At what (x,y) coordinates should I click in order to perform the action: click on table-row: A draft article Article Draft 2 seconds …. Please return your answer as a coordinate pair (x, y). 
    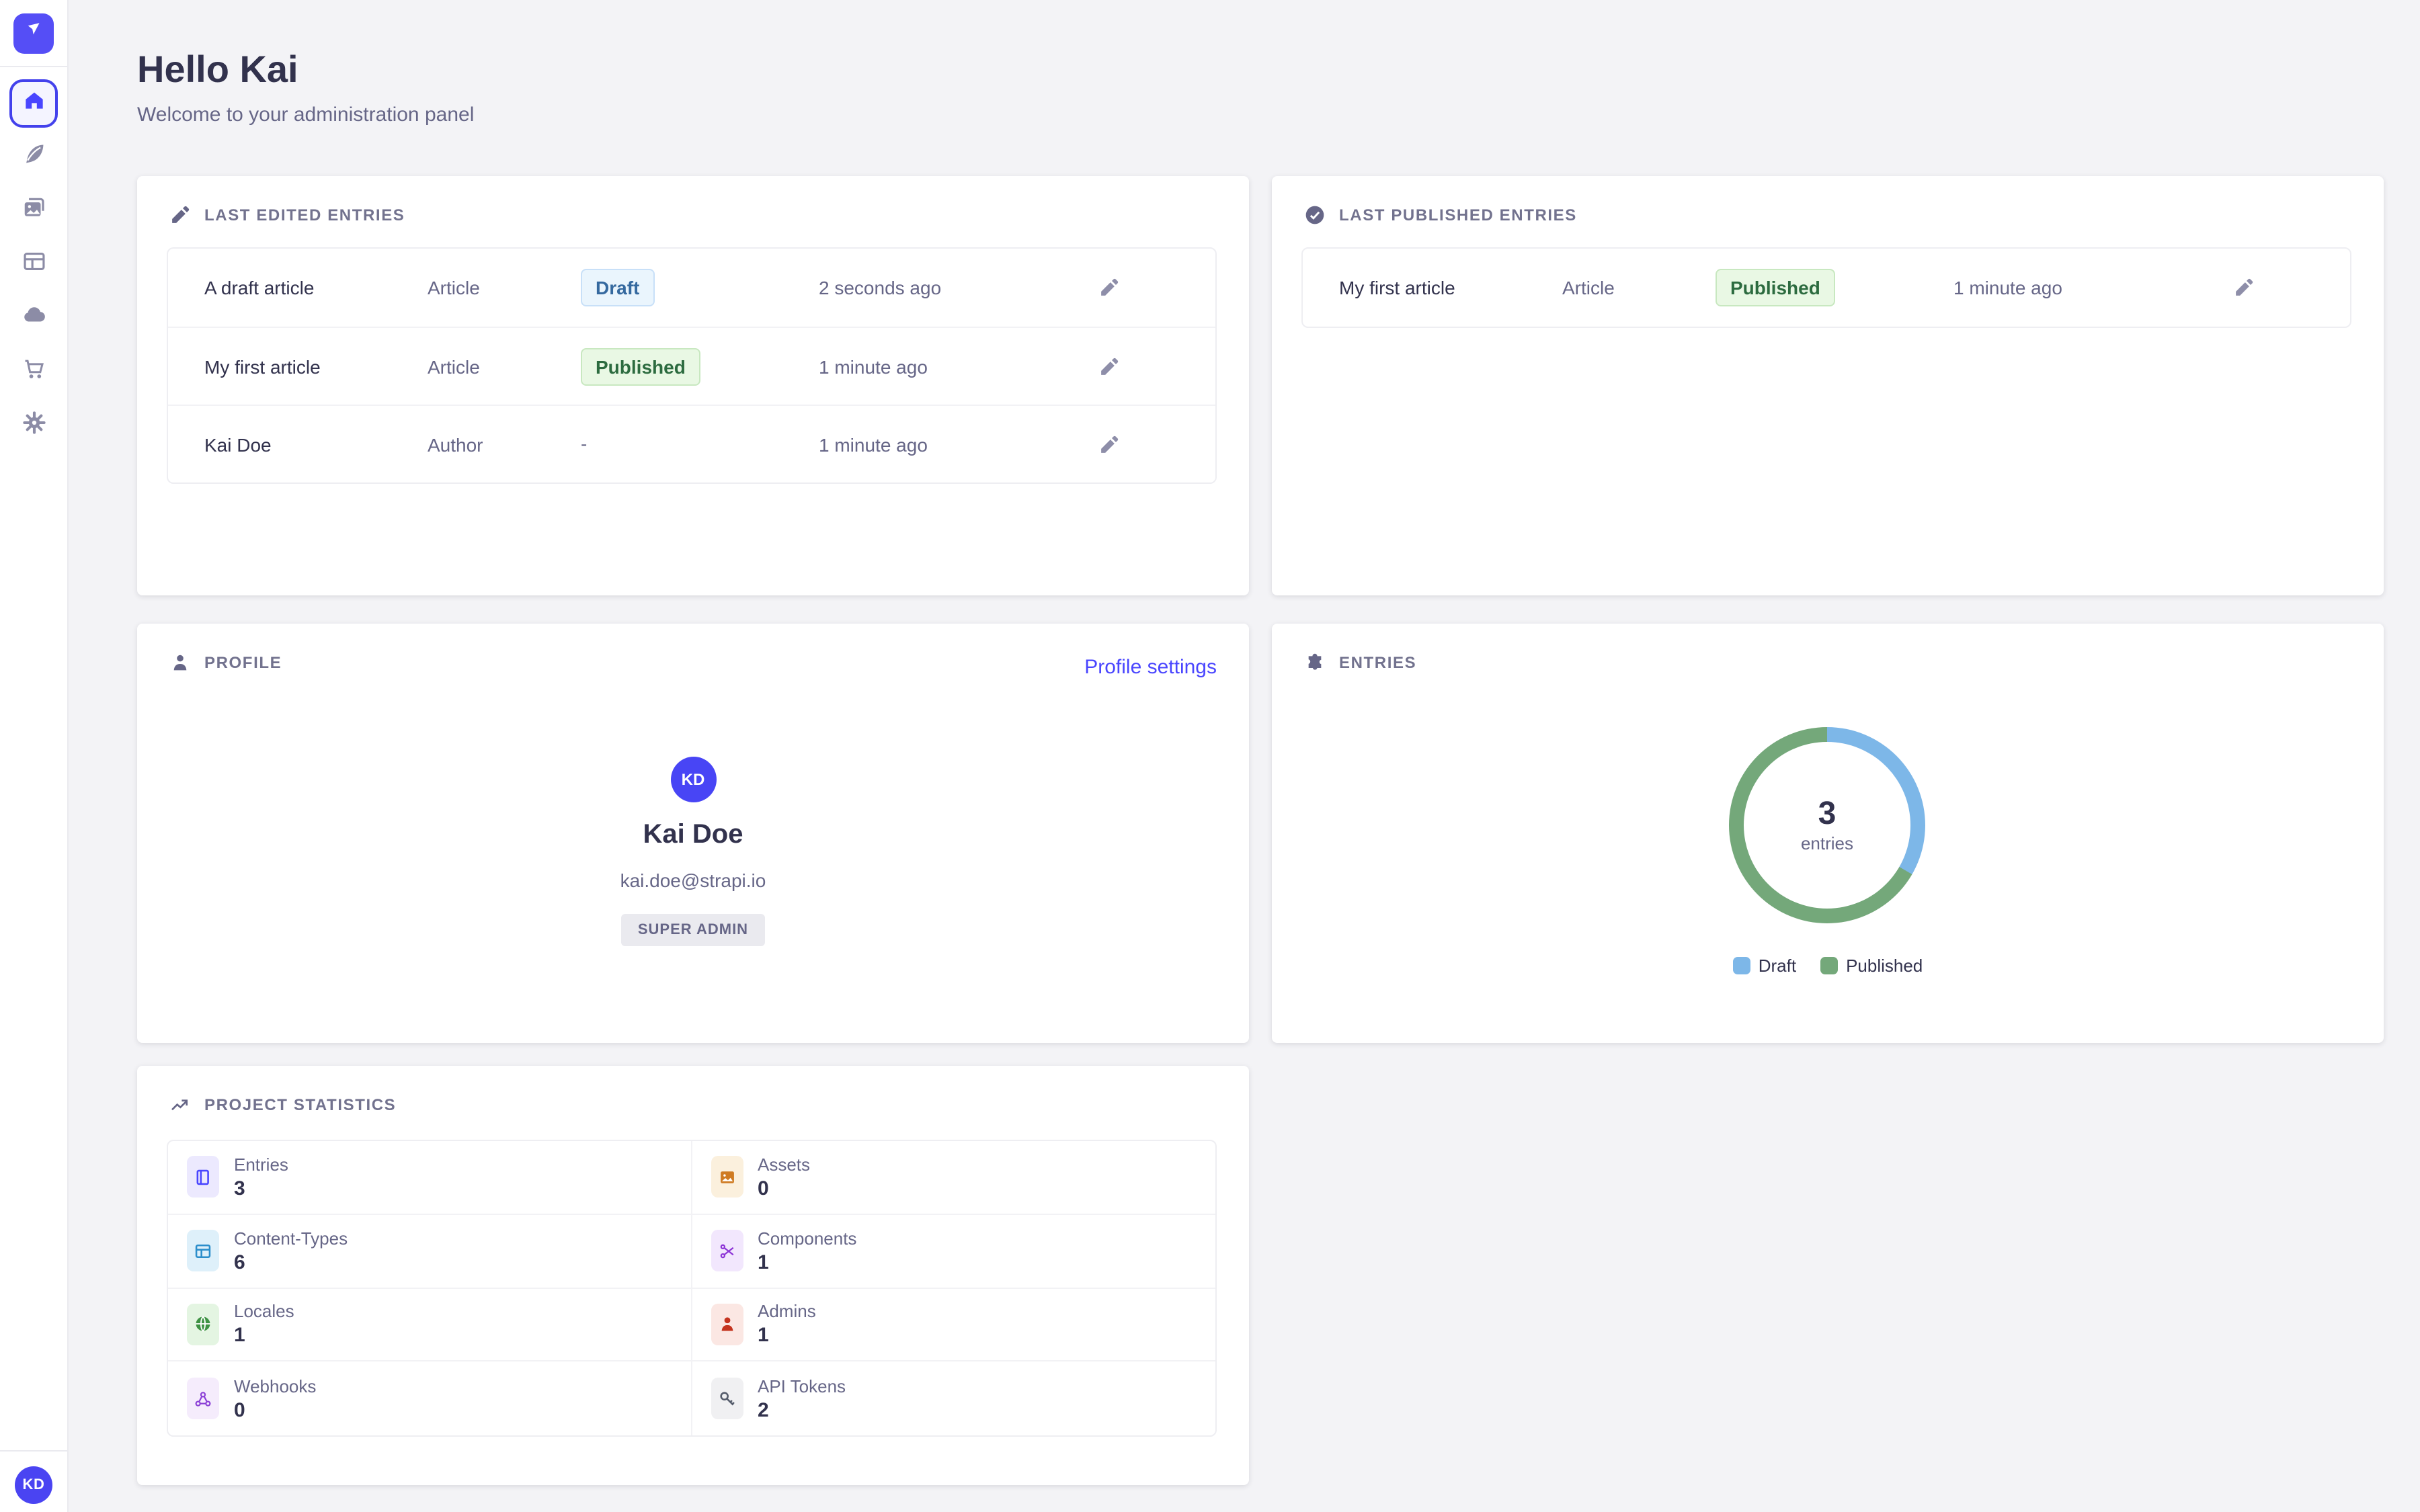
    Looking at the image, I should click on (691, 288).